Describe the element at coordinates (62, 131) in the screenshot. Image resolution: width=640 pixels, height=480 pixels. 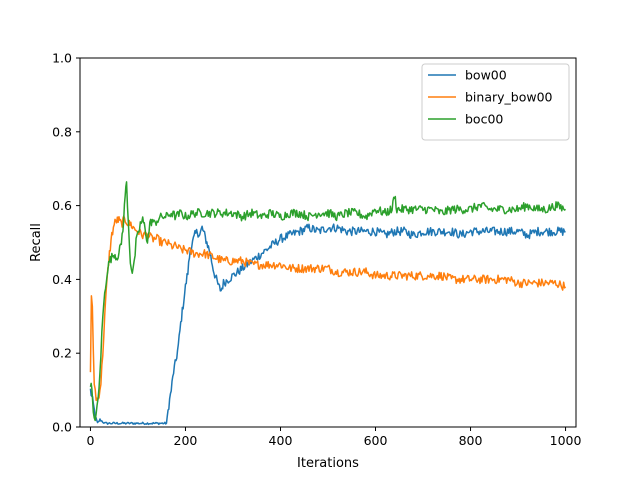
I see `y-tick-label: 0.8` at that location.